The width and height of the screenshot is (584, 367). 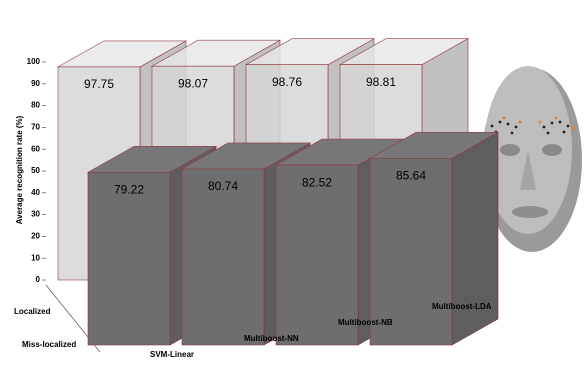 I want to click on x-tick-label: Multiboost-NB, so click(x=365, y=322).